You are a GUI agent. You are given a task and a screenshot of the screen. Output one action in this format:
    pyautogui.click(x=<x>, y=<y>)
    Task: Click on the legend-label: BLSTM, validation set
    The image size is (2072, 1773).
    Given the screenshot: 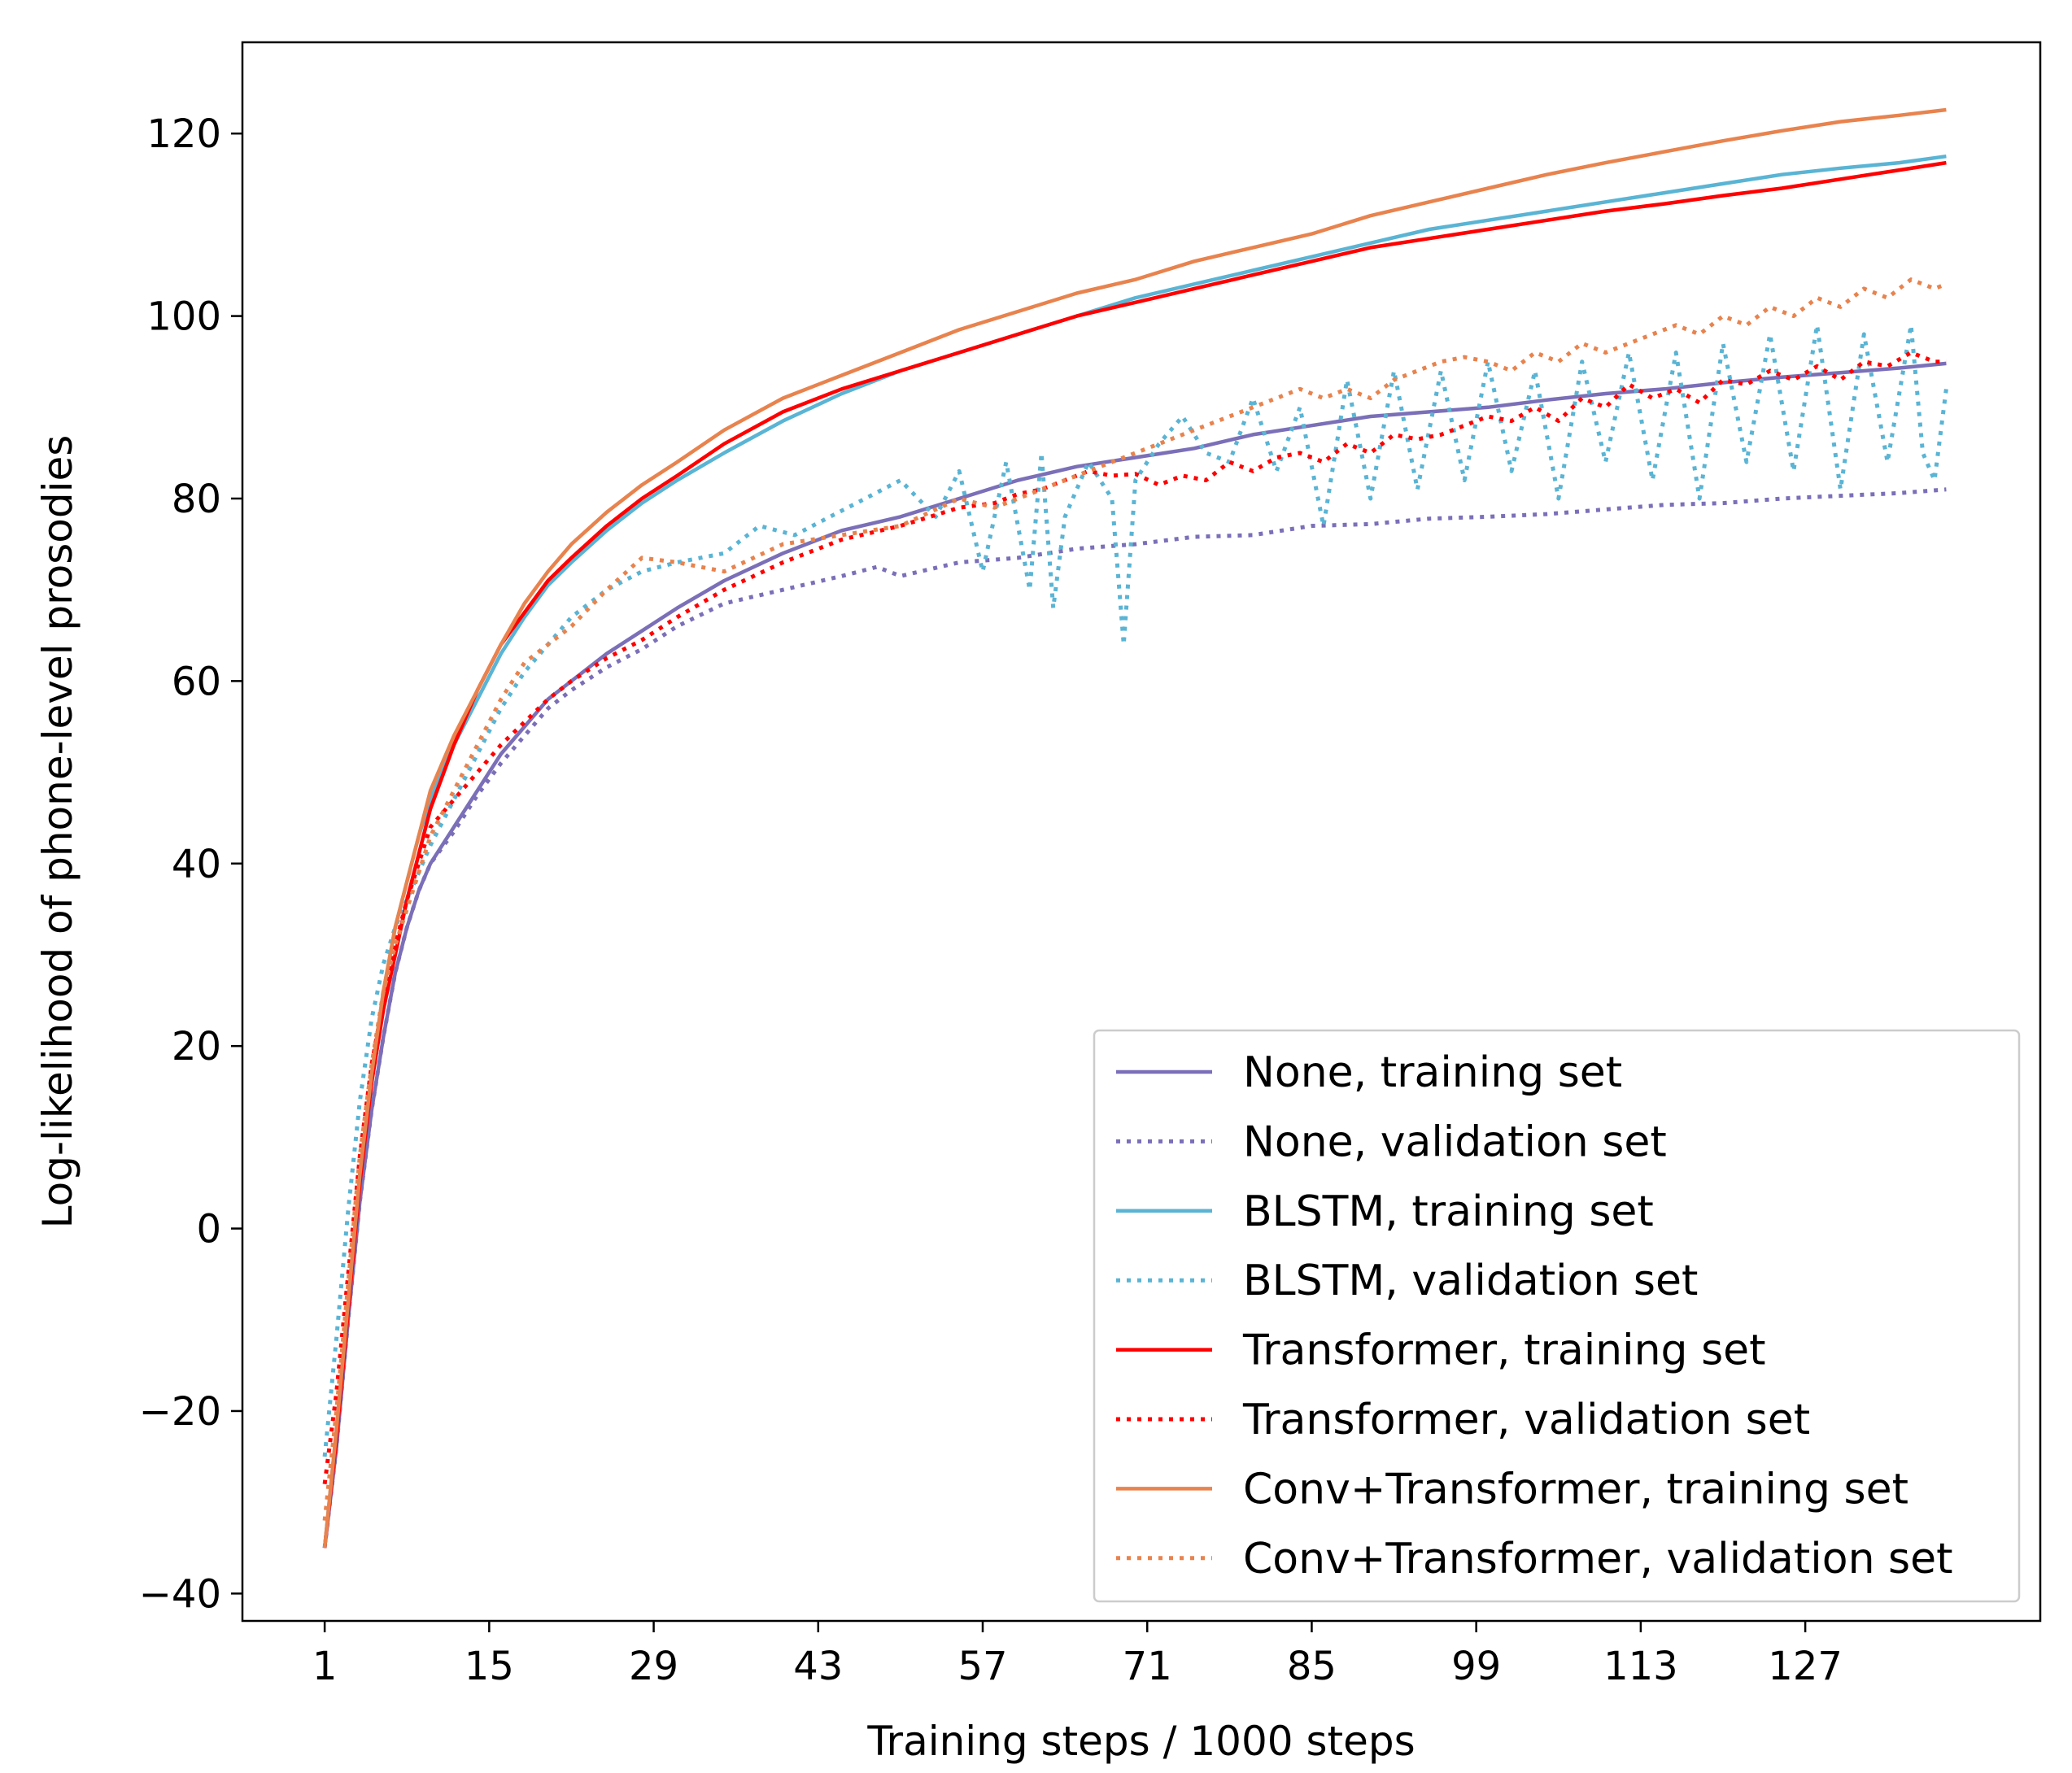 What is the action you would take?
    pyautogui.click(x=1470, y=1281)
    